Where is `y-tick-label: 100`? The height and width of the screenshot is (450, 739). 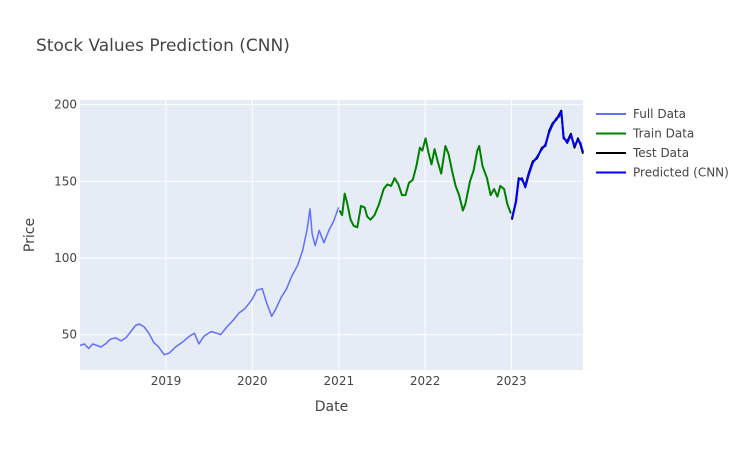
y-tick-label: 100 is located at coordinates (65, 258).